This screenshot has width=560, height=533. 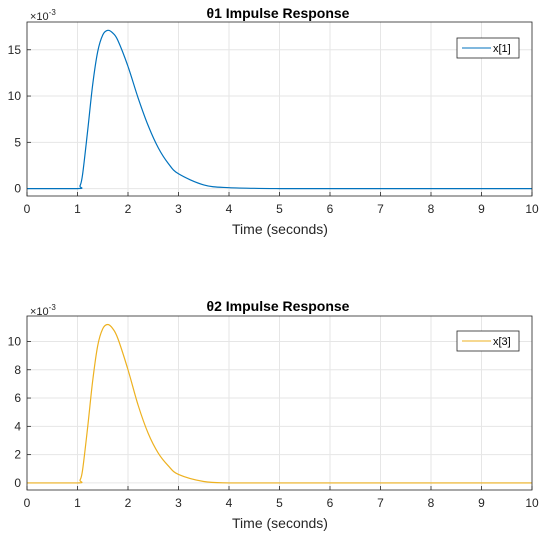 What do you see at coordinates (502, 342) in the screenshot?
I see `legend-label: x[3]` at bounding box center [502, 342].